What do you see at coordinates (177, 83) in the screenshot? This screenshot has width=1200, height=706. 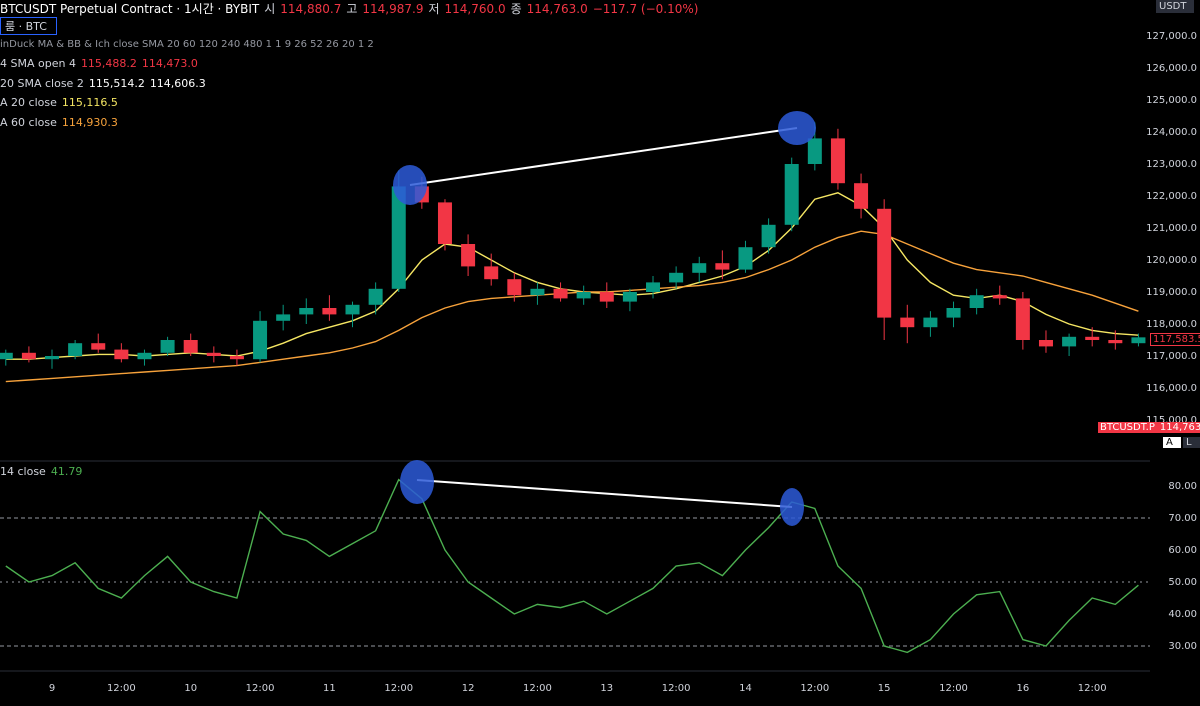 I see `legend-value: 114,606.3` at bounding box center [177, 83].